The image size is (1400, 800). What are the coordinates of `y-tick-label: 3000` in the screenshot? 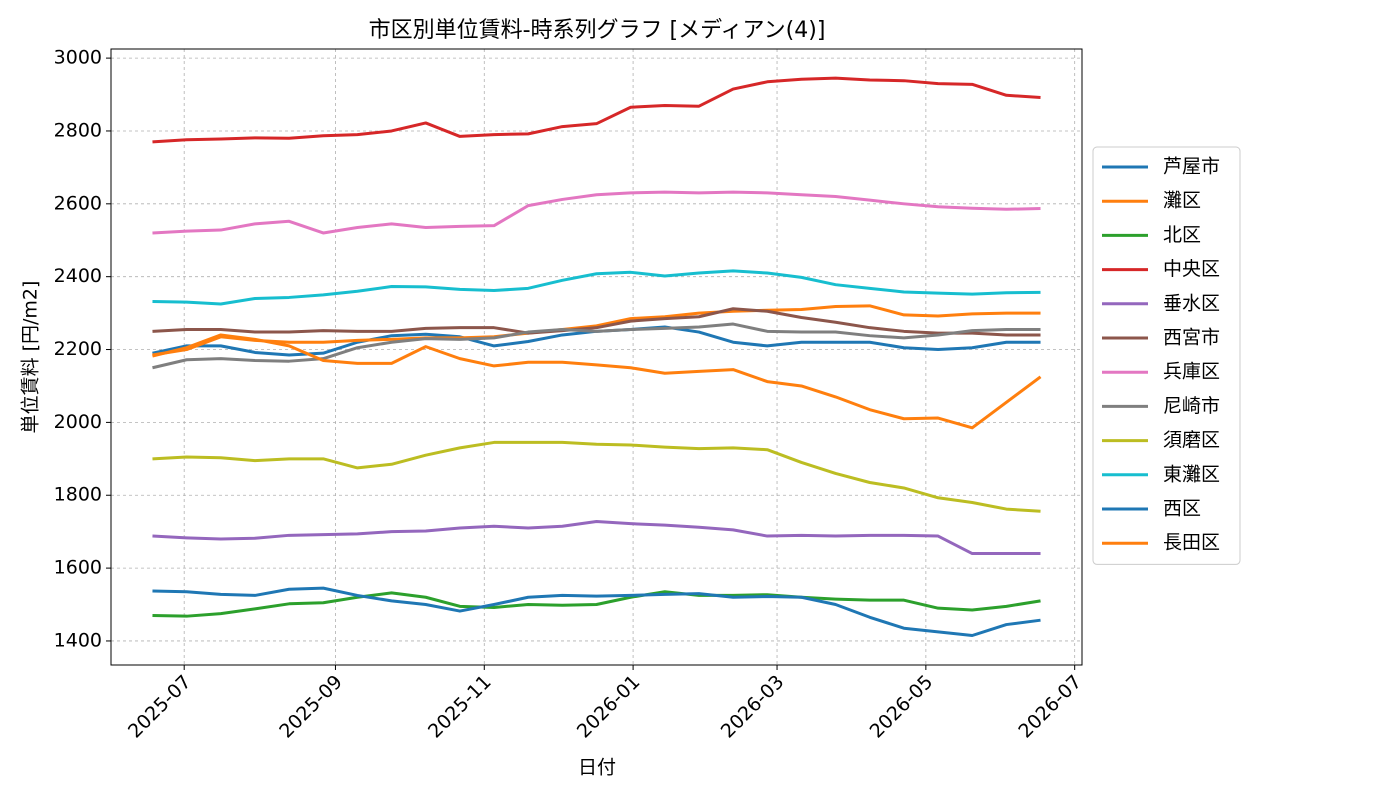 It's located at (78, 58).